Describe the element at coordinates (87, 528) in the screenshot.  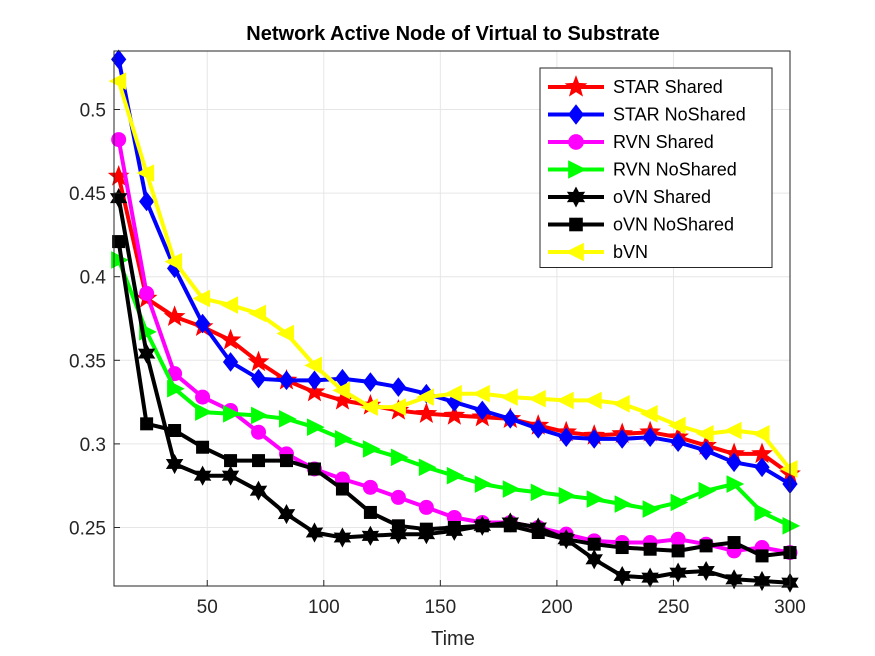
I see `y-tick-label: 0.25` at that location.